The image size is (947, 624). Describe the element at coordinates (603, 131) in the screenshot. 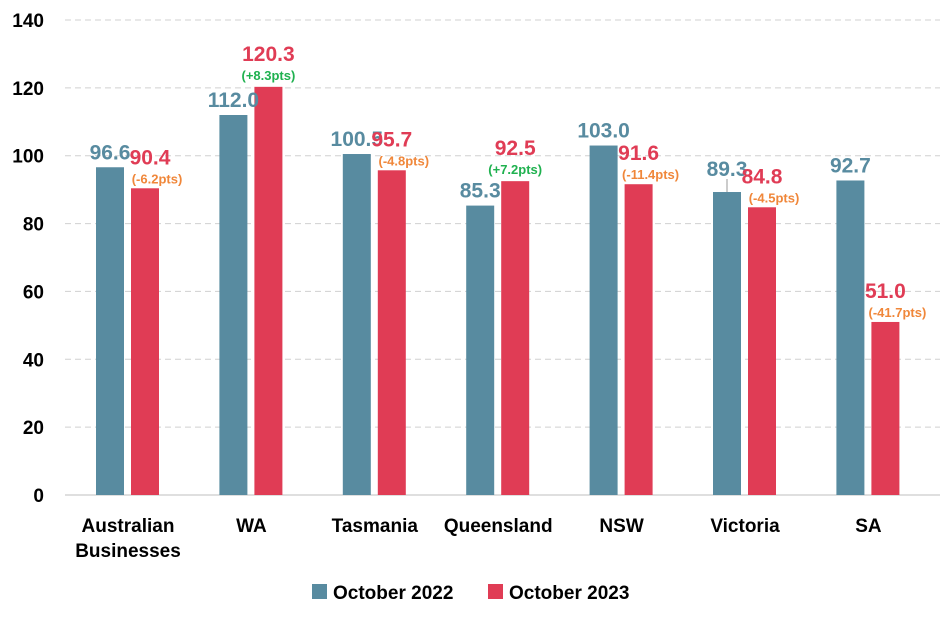

I see `data-label-2022: 103.0` at that location.